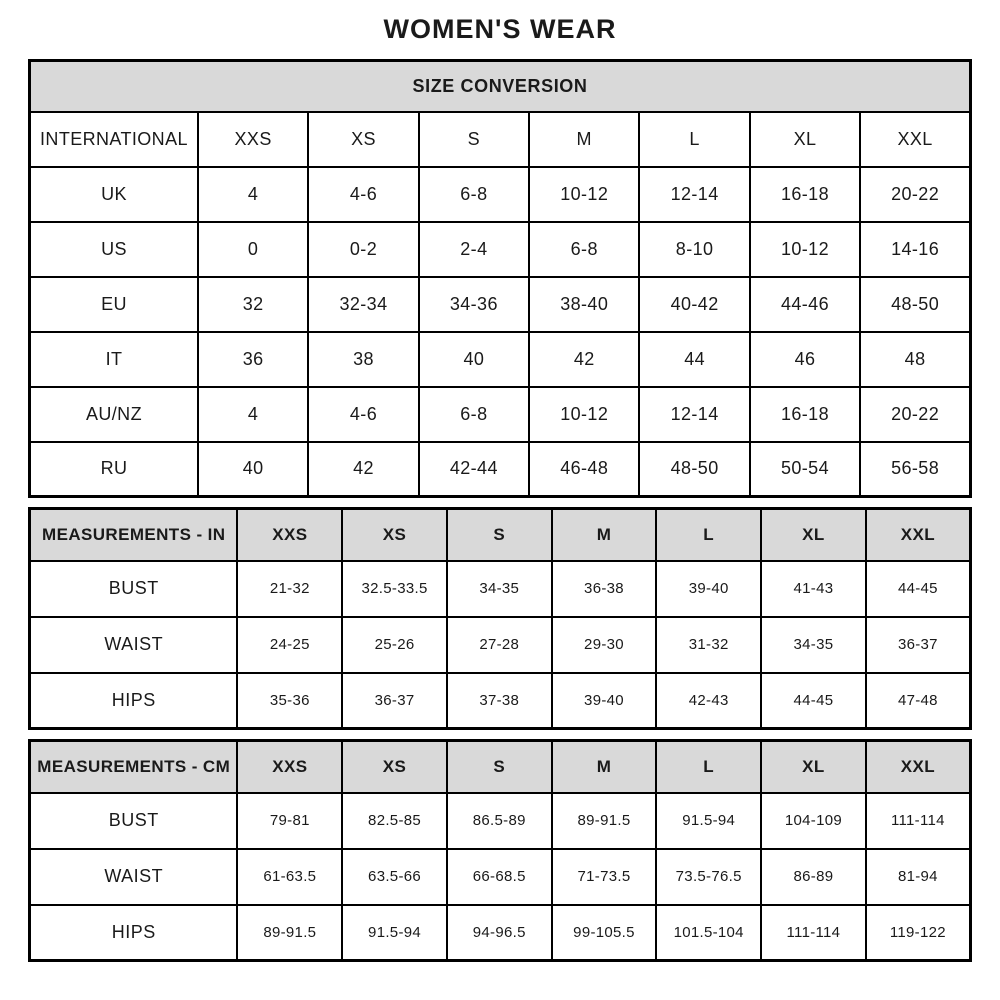  What do you see at coordinates (694, 249) in the screenshot?
I see `size-cell: 8-10` at bounding box center [694, 249].